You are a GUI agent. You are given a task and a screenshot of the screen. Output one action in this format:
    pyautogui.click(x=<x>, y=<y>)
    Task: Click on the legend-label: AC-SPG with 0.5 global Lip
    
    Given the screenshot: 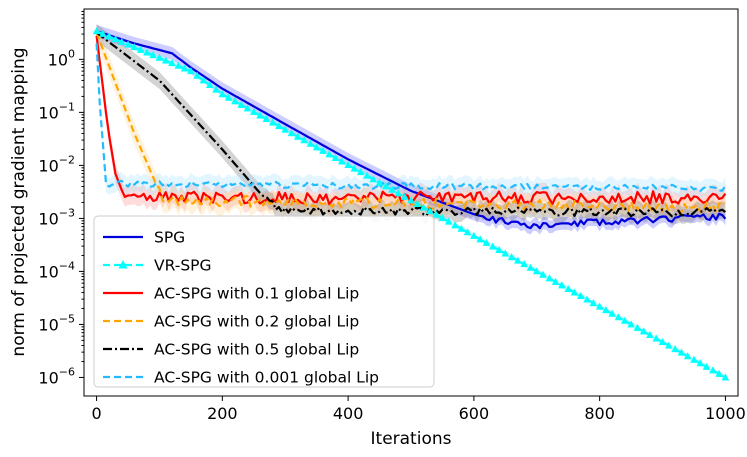 What is the action you would take?
    pyautogui.click(x=256, y=350)
    